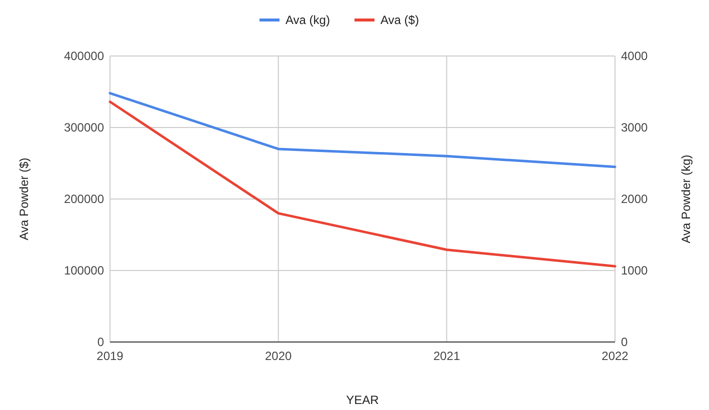 The width and height of the screenshot is (709, 410). I want to click on x-tick-label: 2020, so click(278, 356).